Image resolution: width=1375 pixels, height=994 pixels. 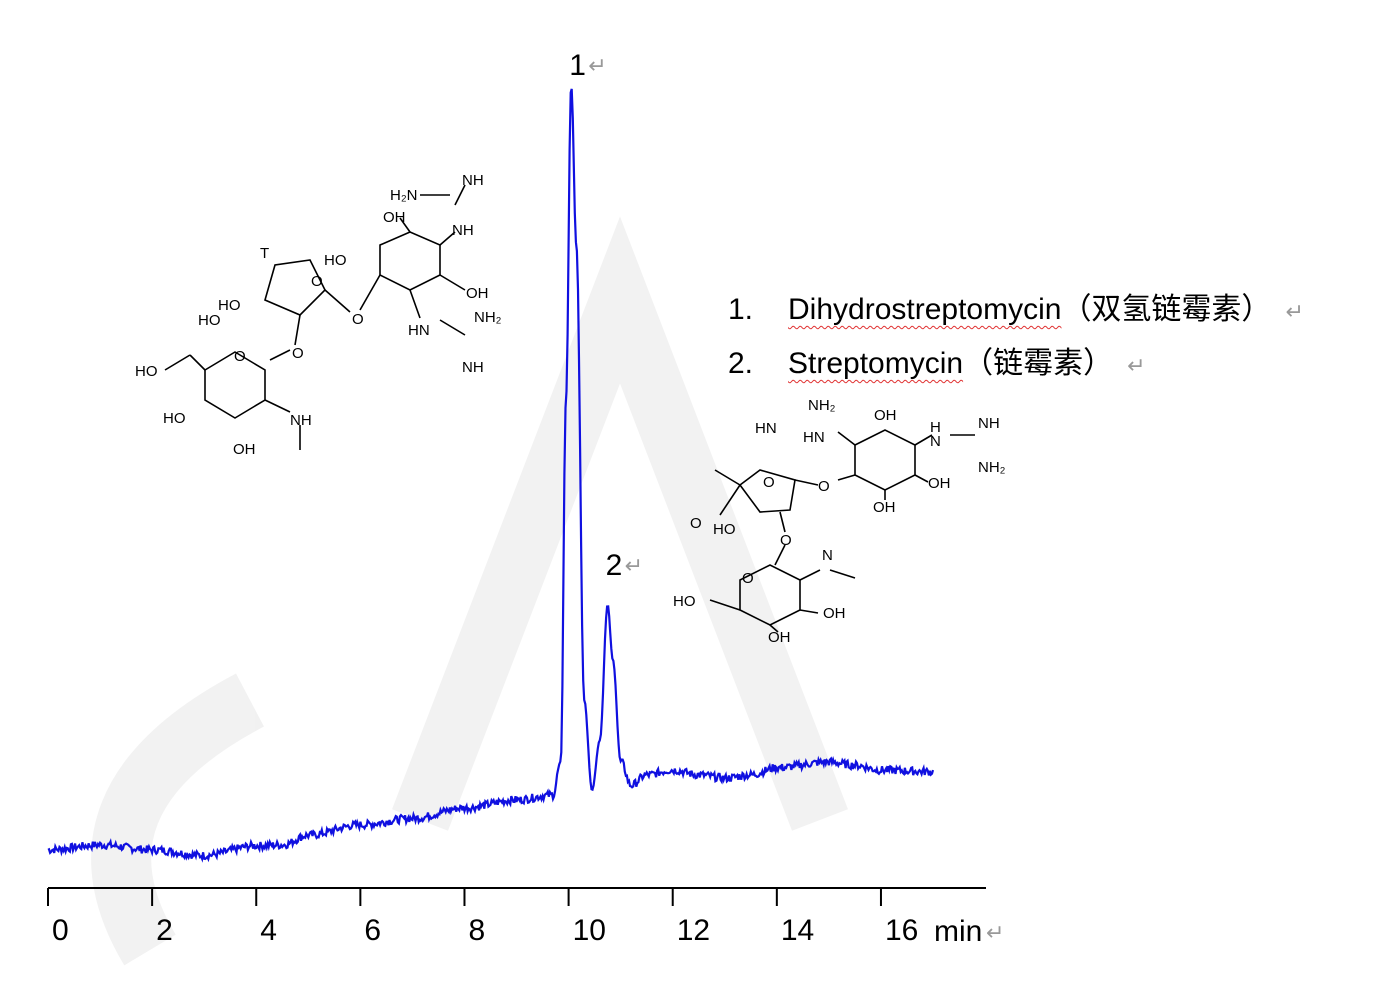 What do you see at coordinates (741, 309) in the screenshot?
I see `legend-number: 1.` at bounding box center [741, 309].